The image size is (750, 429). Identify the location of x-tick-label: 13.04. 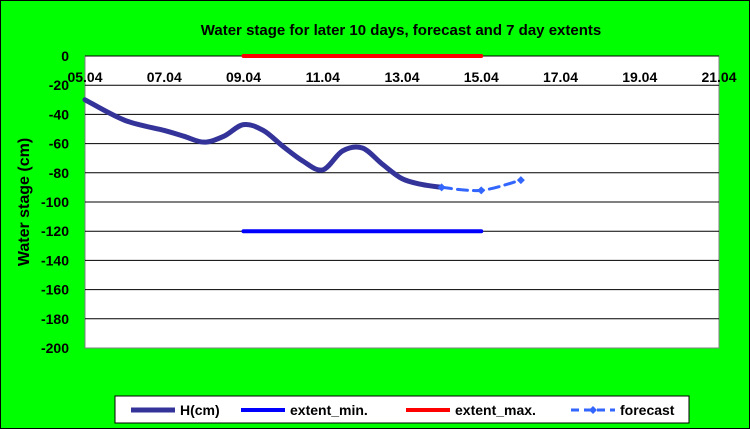
(401, 77).